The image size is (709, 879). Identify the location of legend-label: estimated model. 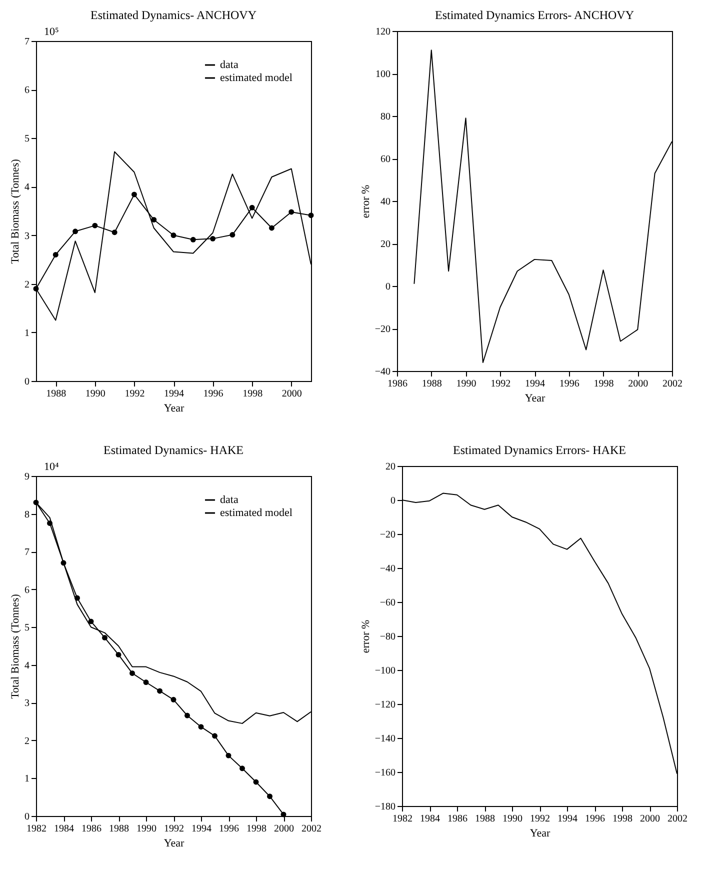
(256, 513).